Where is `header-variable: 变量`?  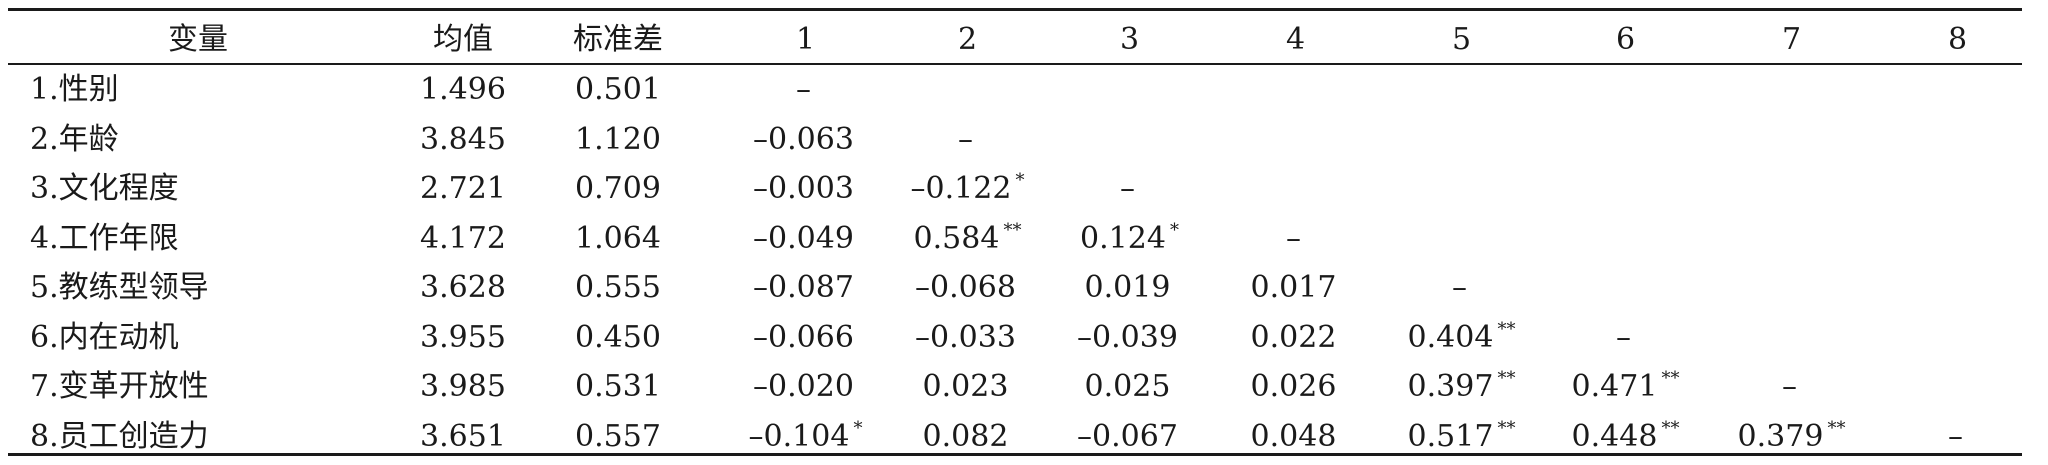
header-variable: 变量 is located at coordinates (198, 39).